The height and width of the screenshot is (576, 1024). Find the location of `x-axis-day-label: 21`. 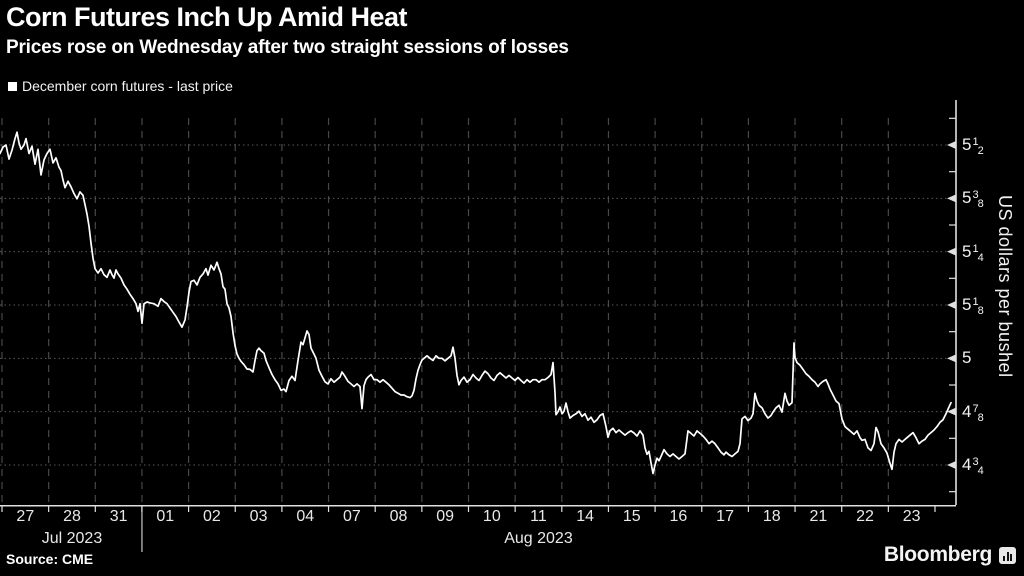

x-axis-day-label: 21 is located at coordinates (818, 516).